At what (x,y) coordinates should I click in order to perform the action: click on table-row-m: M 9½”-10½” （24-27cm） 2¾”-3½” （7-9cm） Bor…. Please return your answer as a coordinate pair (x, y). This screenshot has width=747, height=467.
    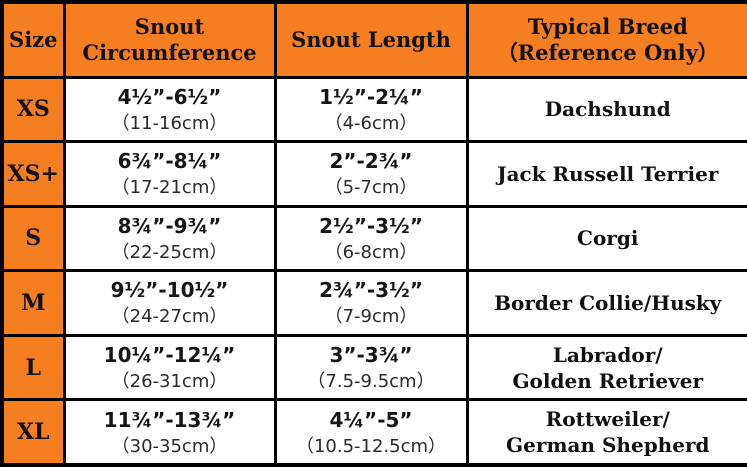
    Looking at the image, I should click on (373, 303).